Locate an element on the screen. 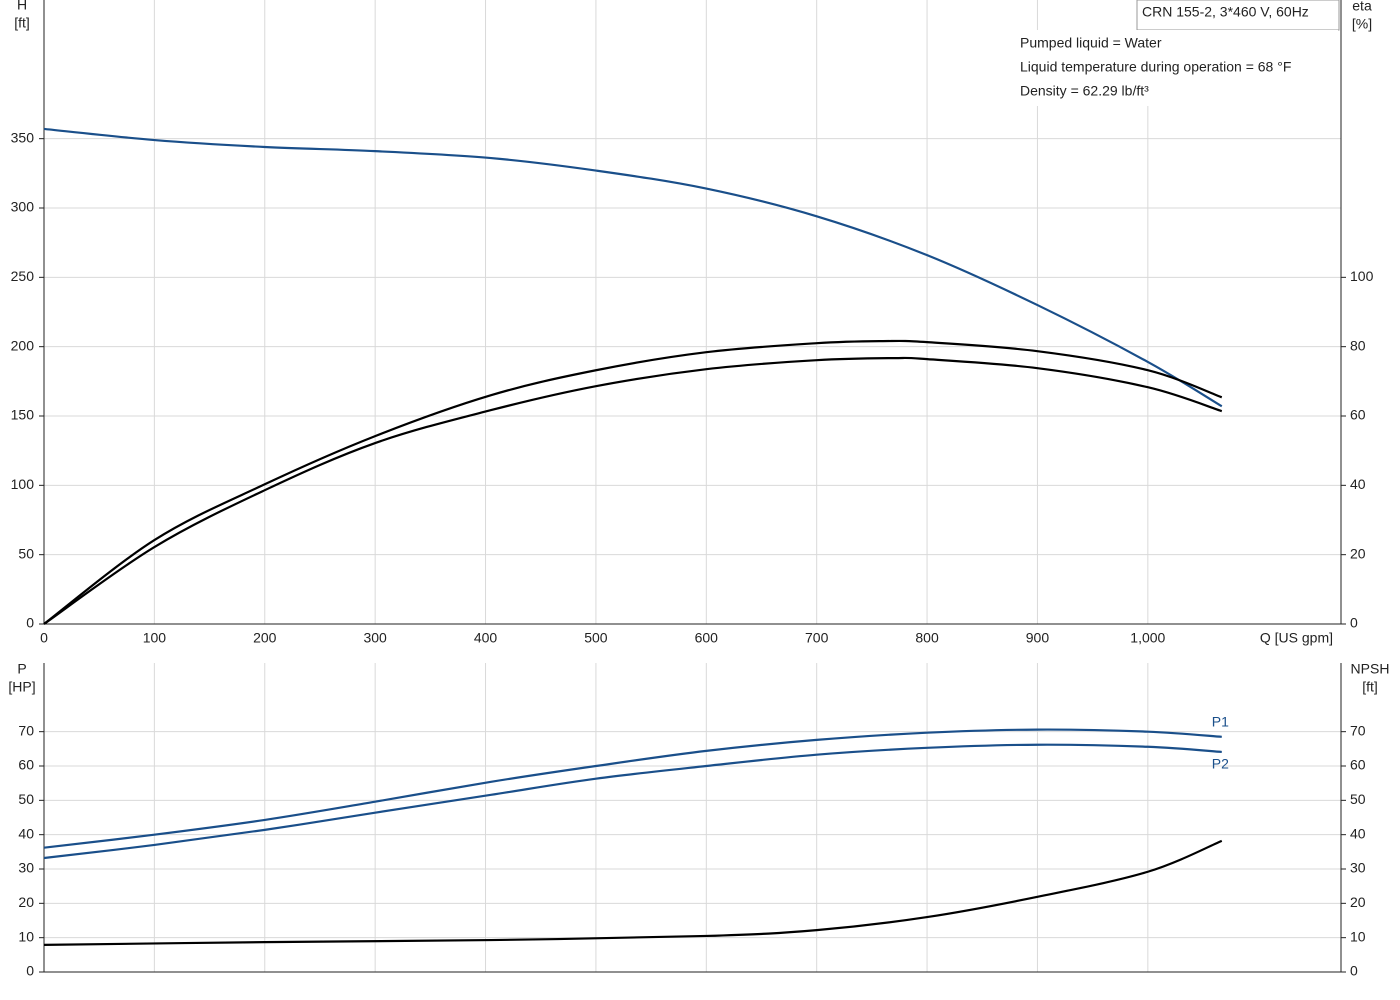  info-line: Density = 62.29 lb/ft³ is located at coordinates (1084, 91).